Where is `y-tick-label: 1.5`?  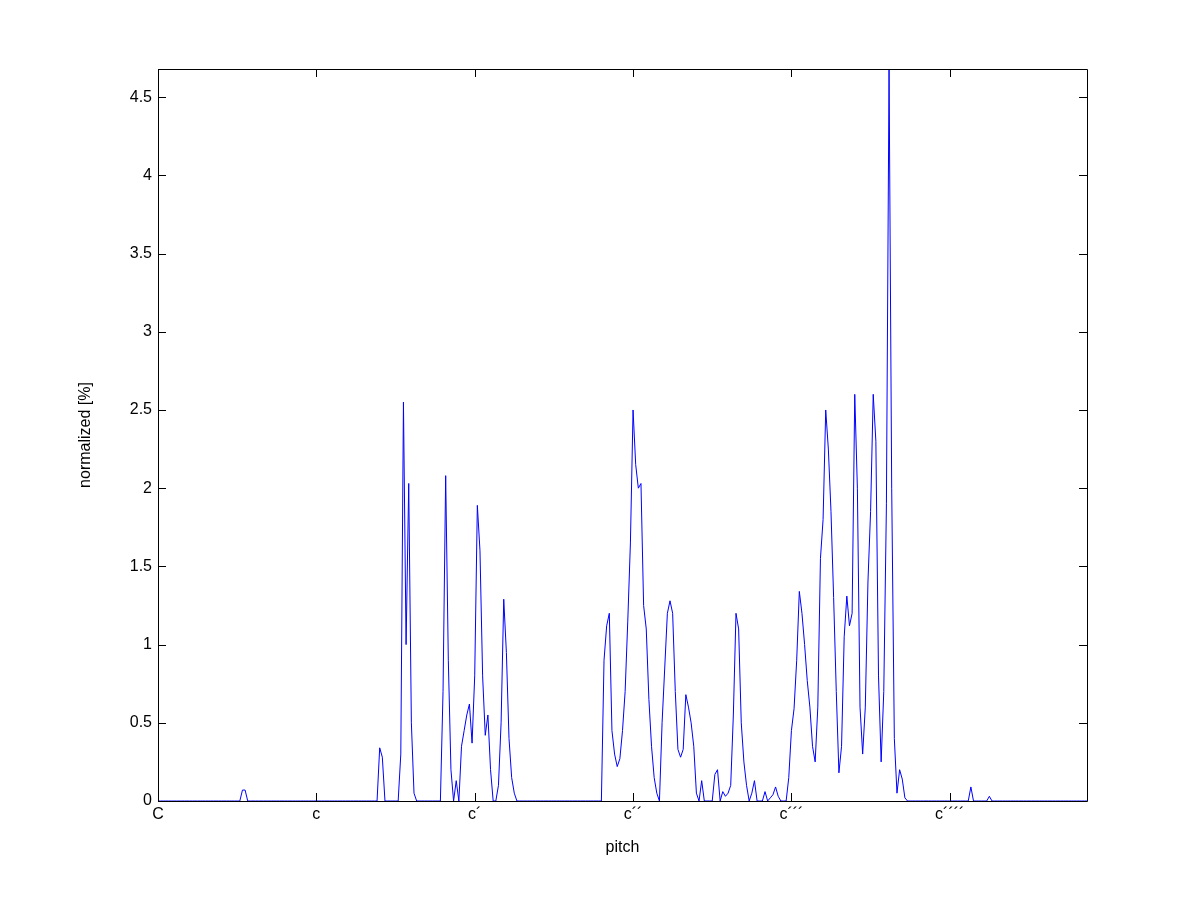
y-tick-label: 1.5 is located at coordinates (141, 565).